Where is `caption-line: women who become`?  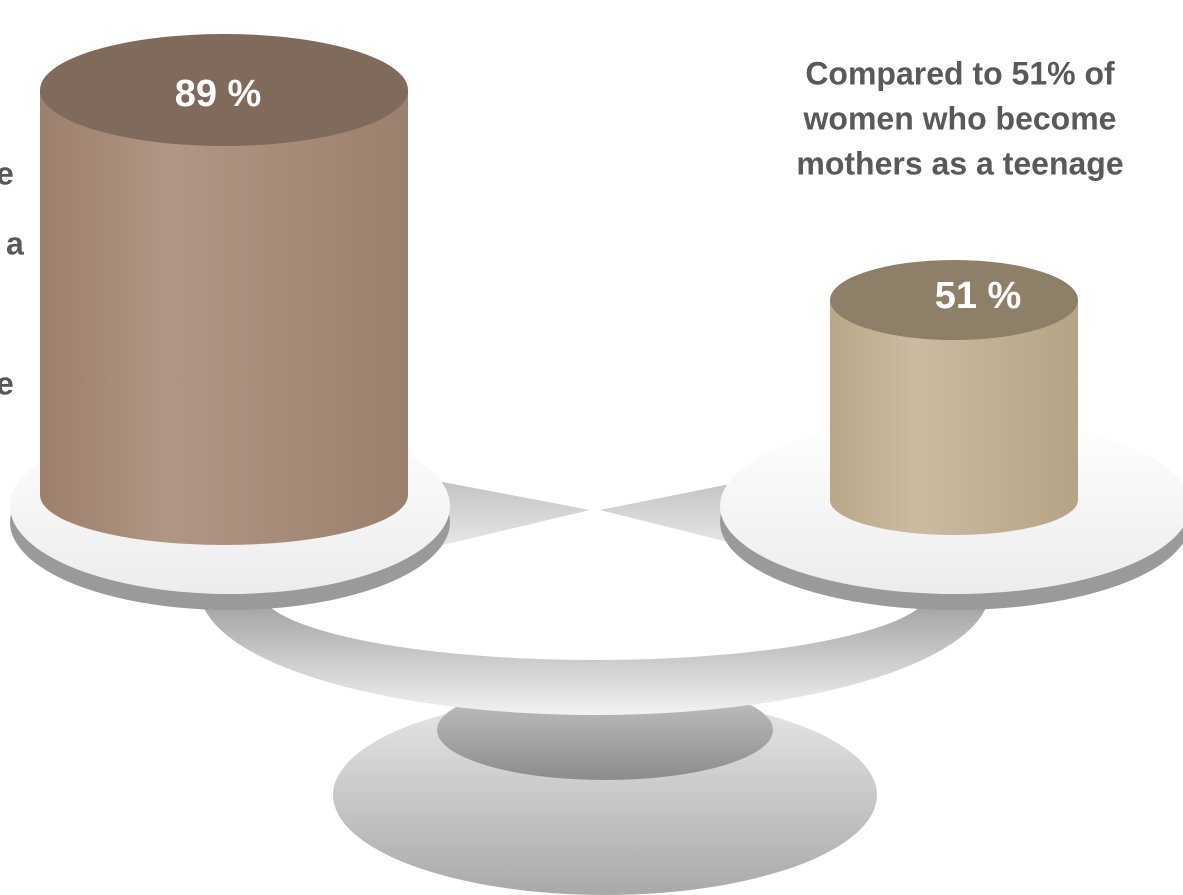
caption-line: women who become is located at coordinates (960, 118).